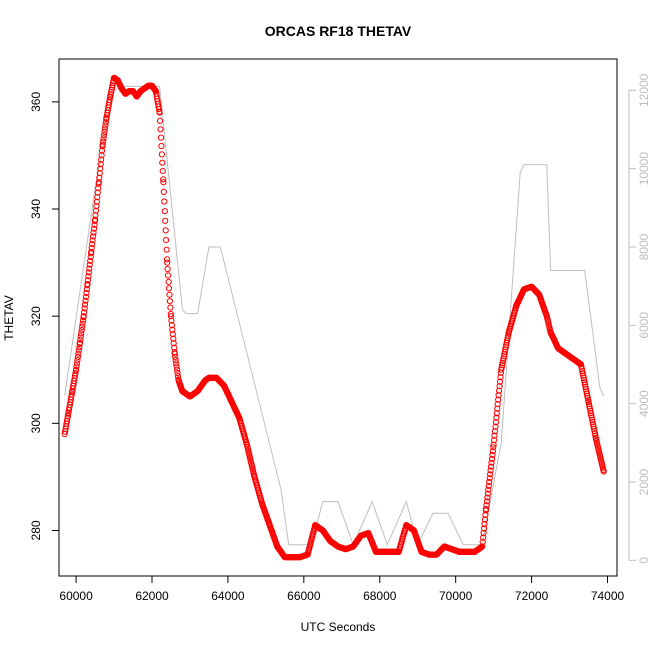 The image size is (650, 650). I want to click on x-tick-label: 60000, so click(76, 596).